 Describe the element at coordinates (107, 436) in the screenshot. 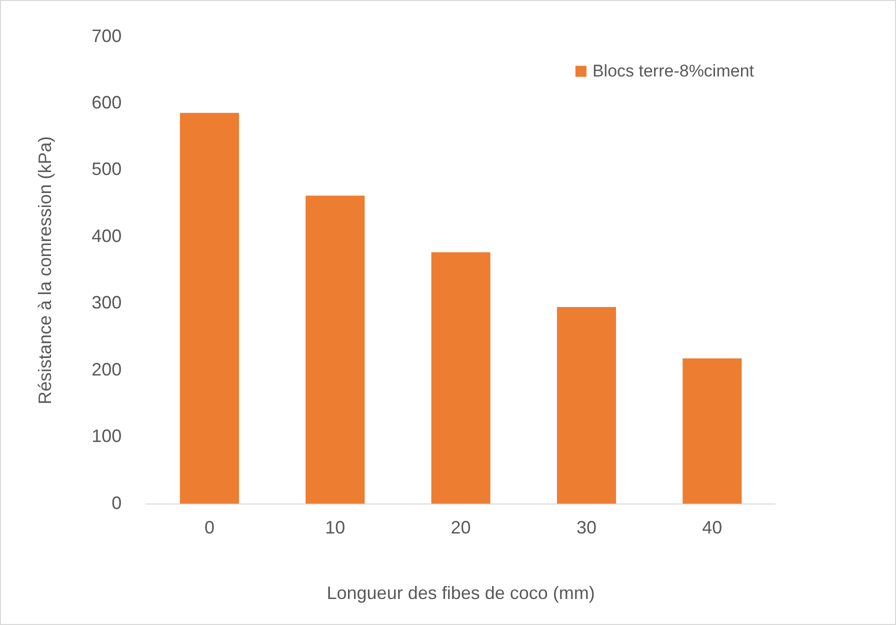

I see `y-tick-label: 100` at that location.